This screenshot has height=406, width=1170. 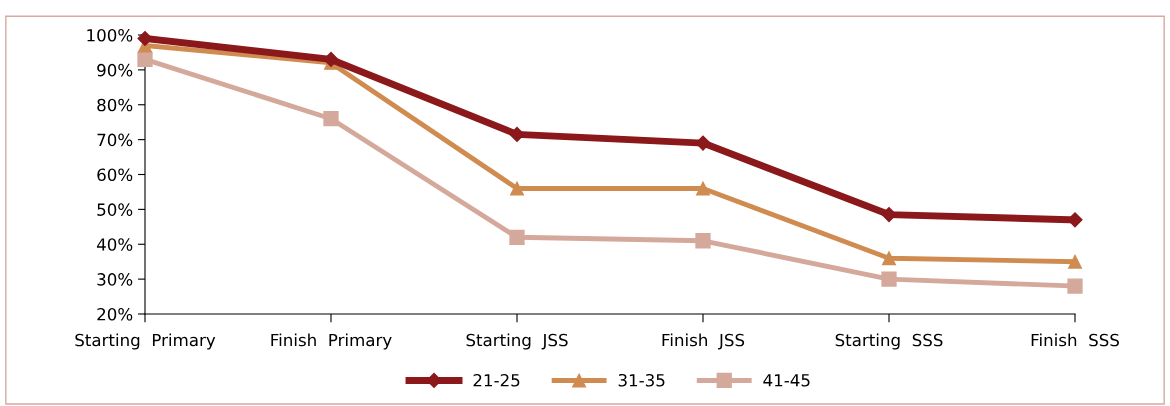 I want to click on y-tick-label: 70%, so click(x=115, y=140).